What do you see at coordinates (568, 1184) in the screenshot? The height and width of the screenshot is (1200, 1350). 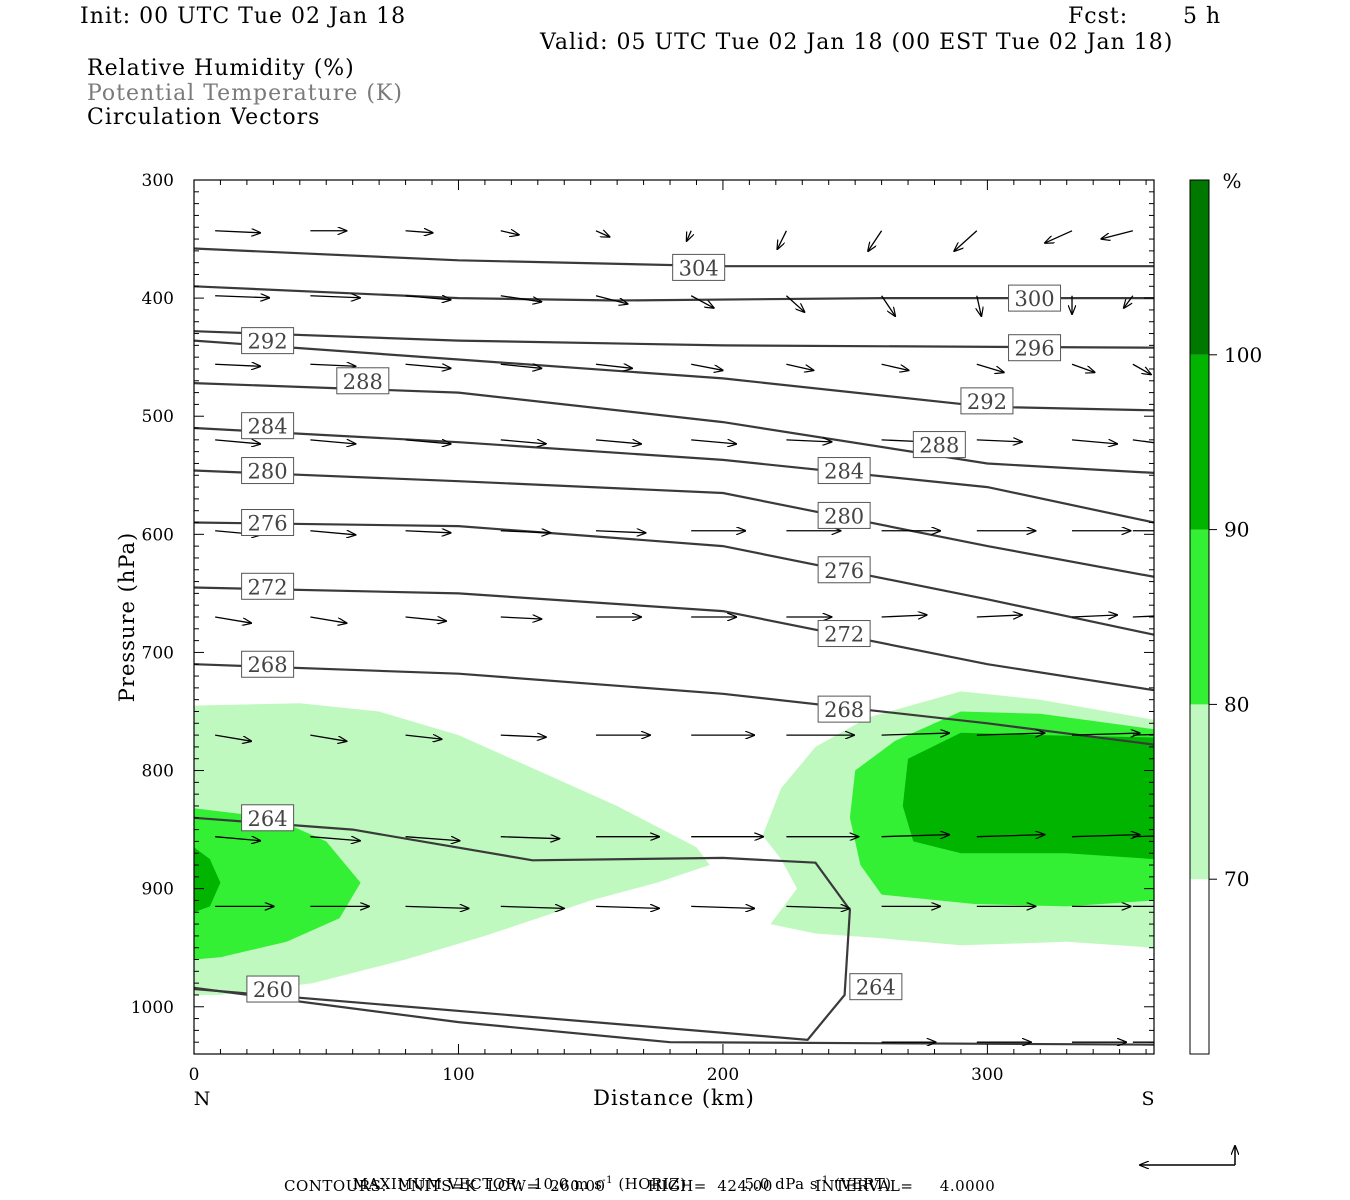 I see `max-vector-horiz: 10.0 m s` at bounding box center [568, 1184].